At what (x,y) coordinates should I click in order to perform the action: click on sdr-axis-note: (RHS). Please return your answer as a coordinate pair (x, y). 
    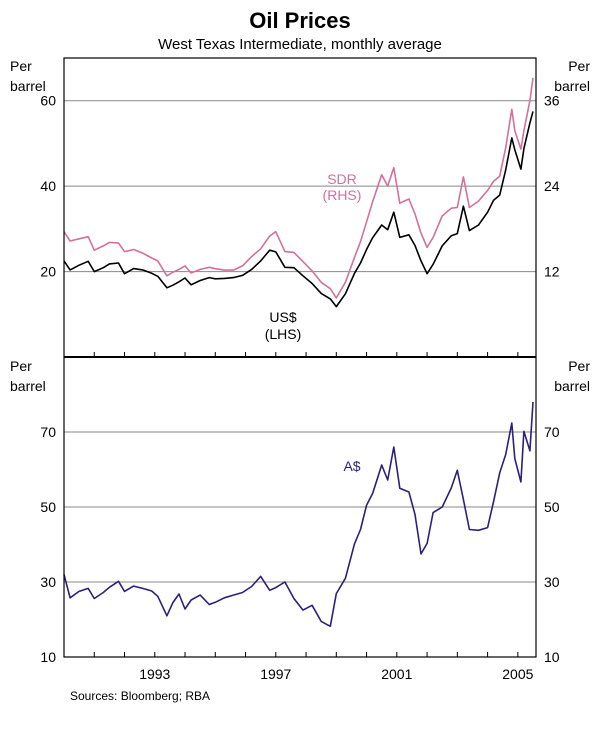
    Looking at the image, I should click on (342, 195).